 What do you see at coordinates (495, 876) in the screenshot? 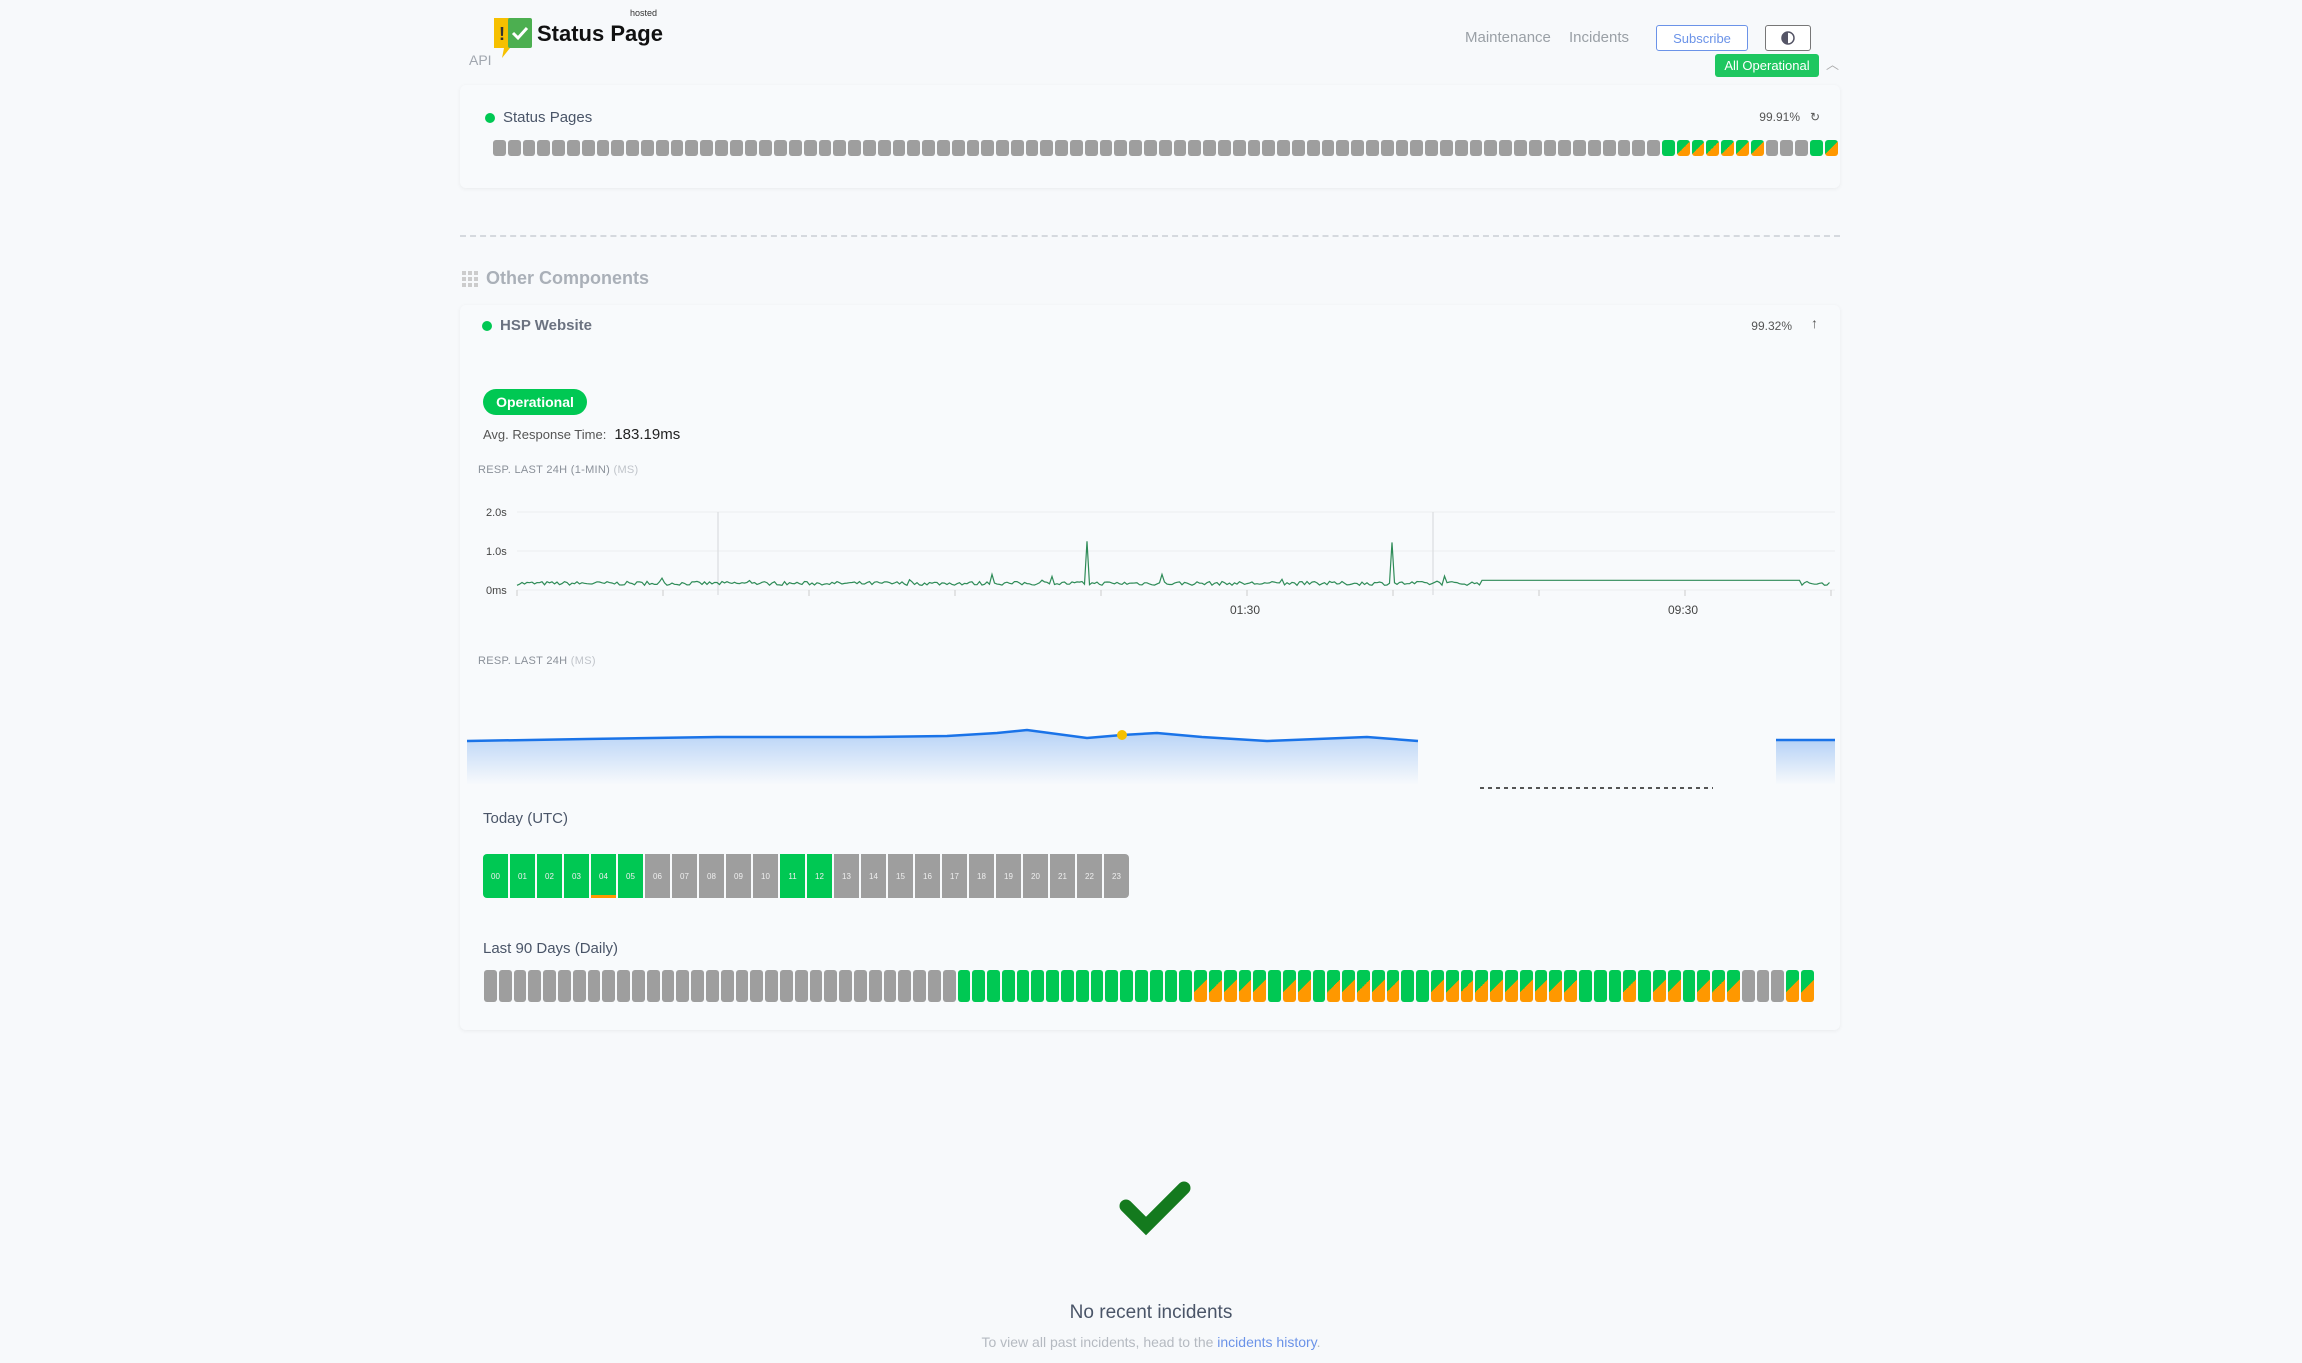
I see `hour-bar: 00` at bounding box center [495, 876].